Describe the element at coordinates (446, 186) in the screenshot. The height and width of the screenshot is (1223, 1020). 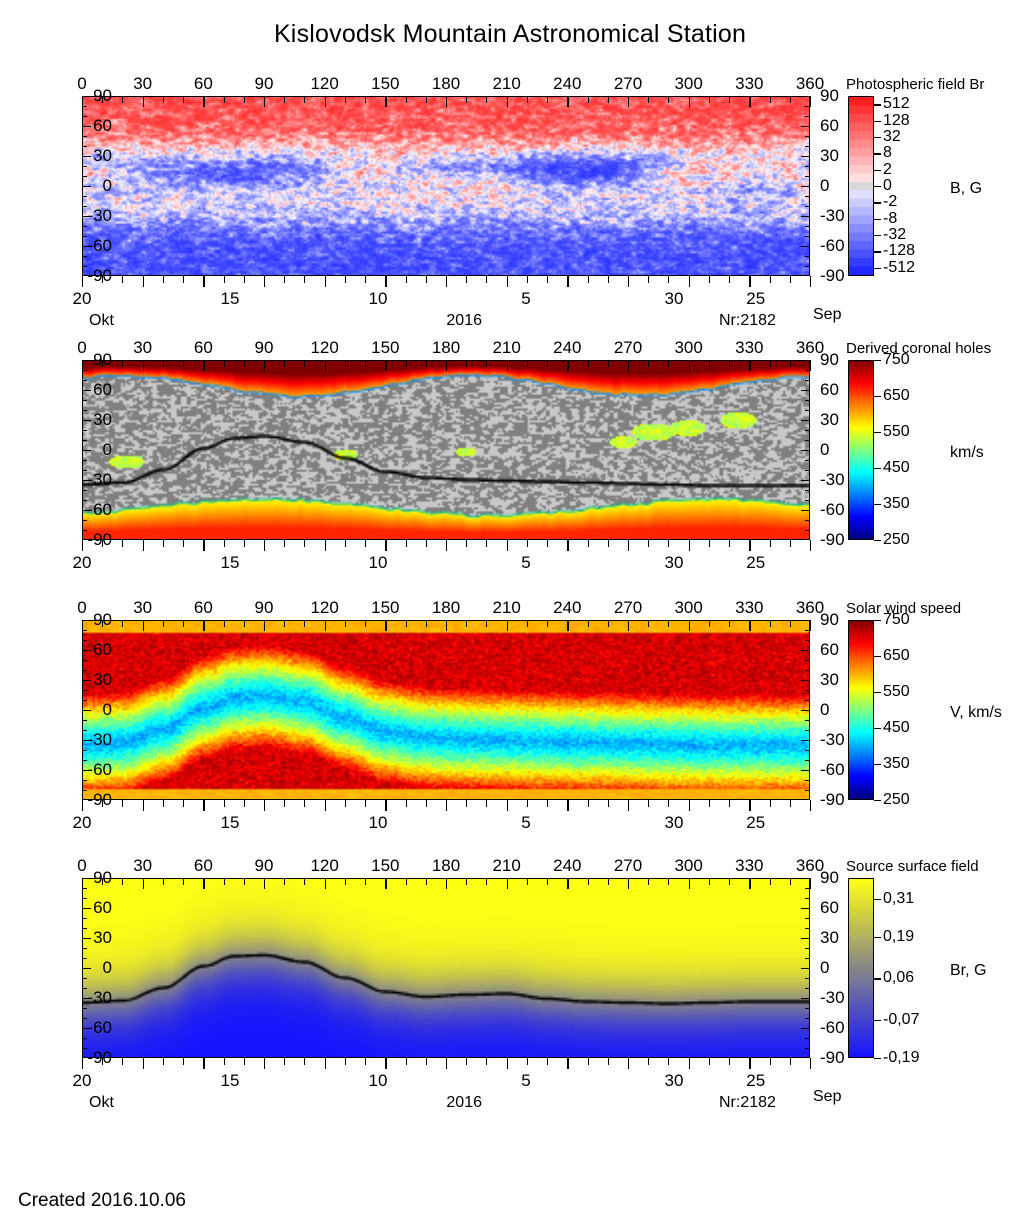
I see `plot-area-photospheric-field` at that location.